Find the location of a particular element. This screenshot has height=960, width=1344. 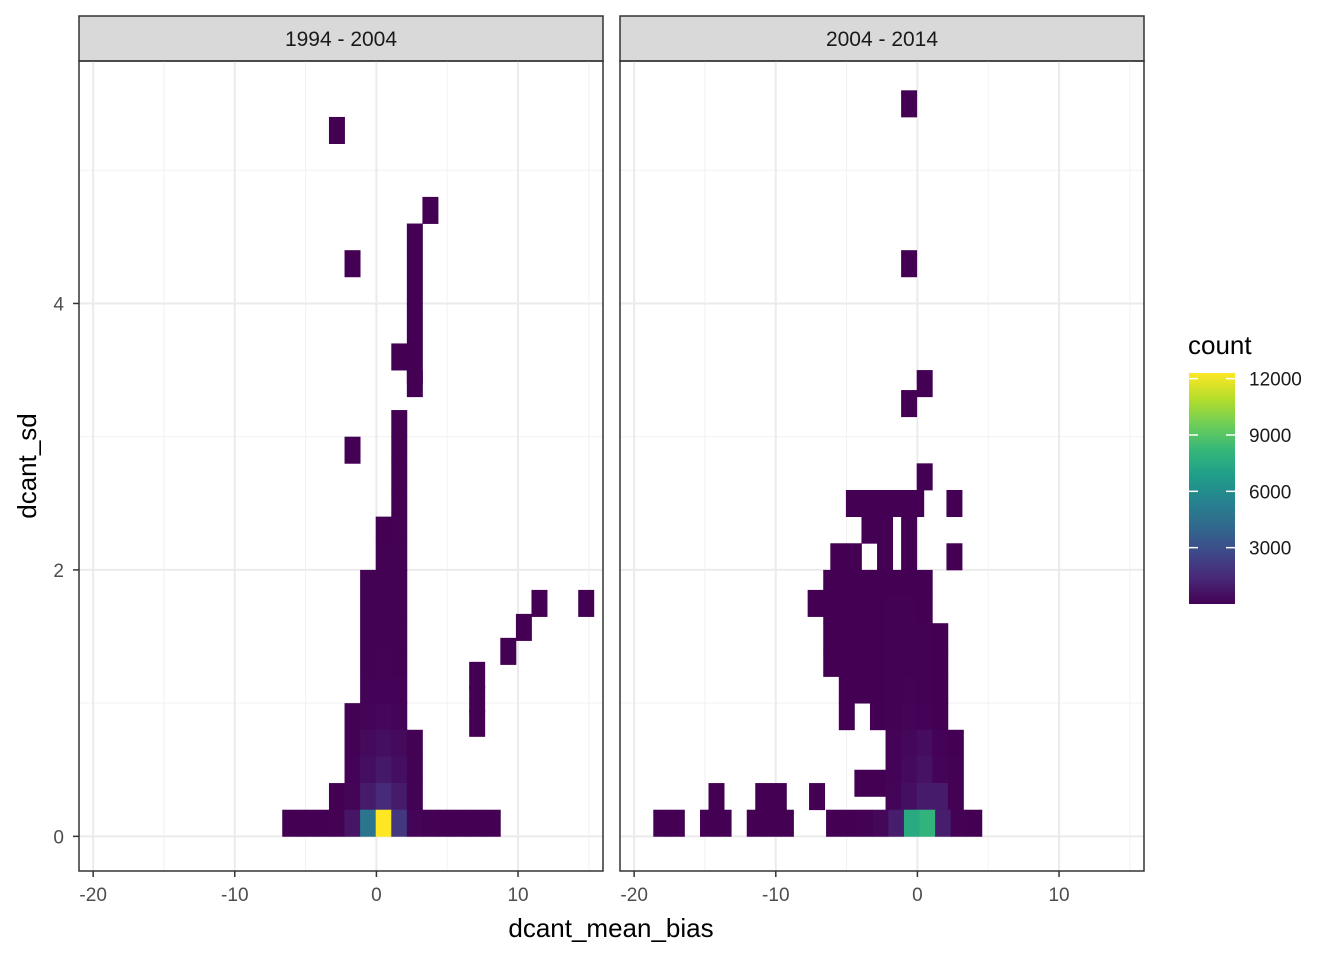

x-tick-label: -10 is located at coordinates (234, 895).